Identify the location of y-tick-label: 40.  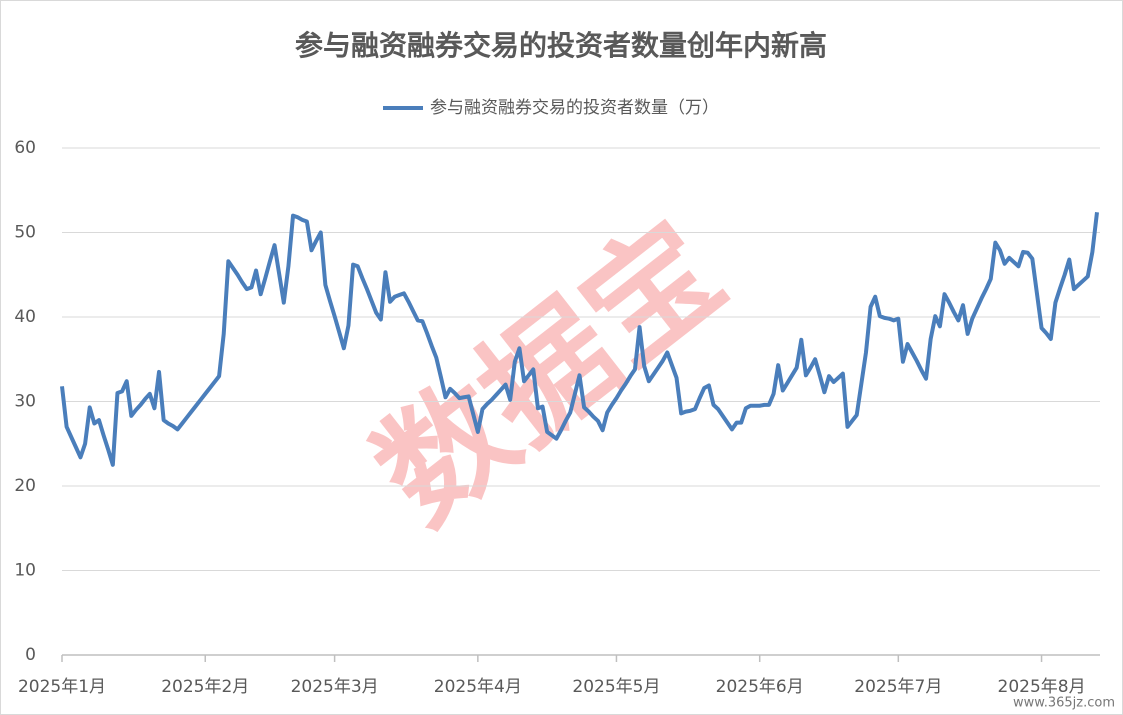
(25, 317).